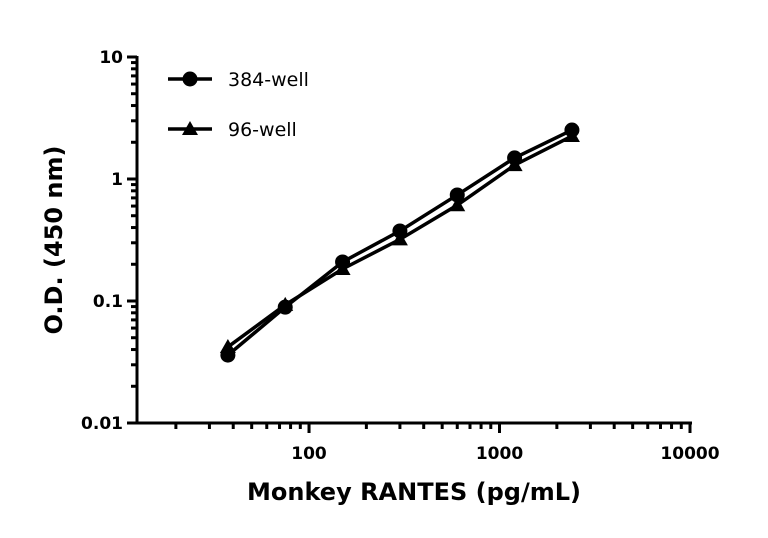  Describe the element at coordinates (238, 105) in the screenshot. I see `legend: 384-well 96-well` at that location.